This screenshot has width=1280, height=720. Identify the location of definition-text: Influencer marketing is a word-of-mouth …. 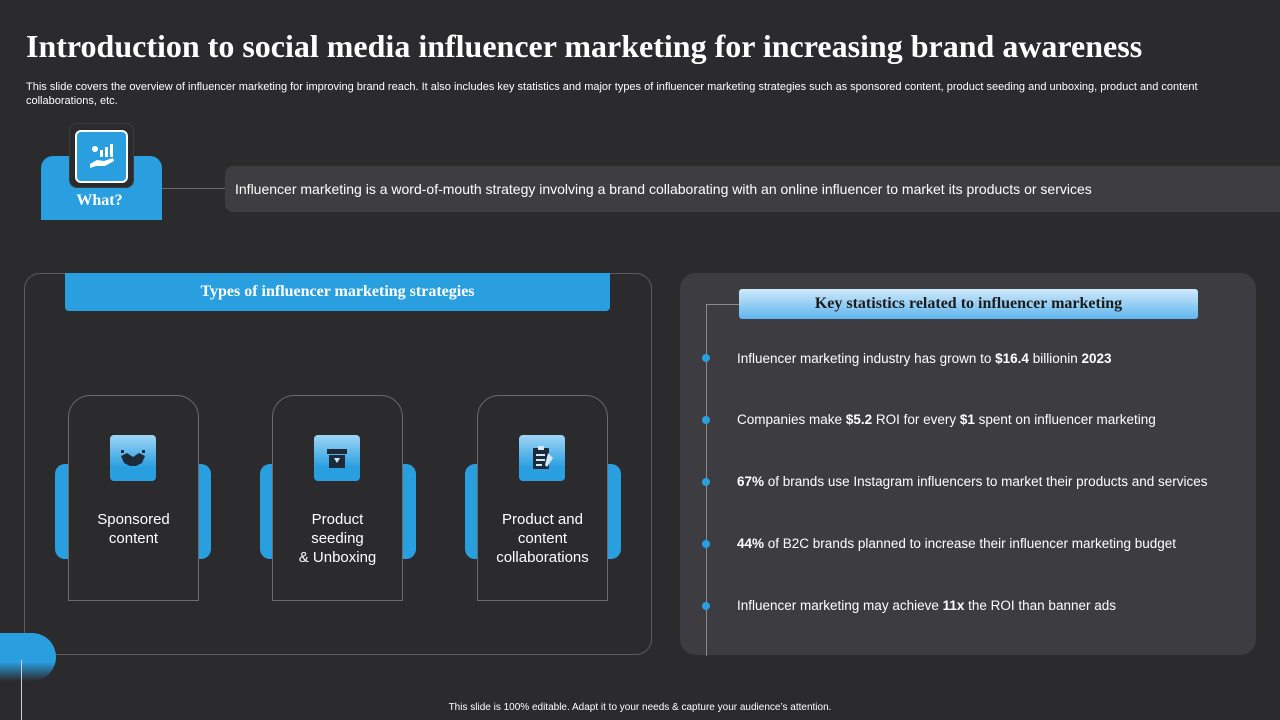
(663, 189).